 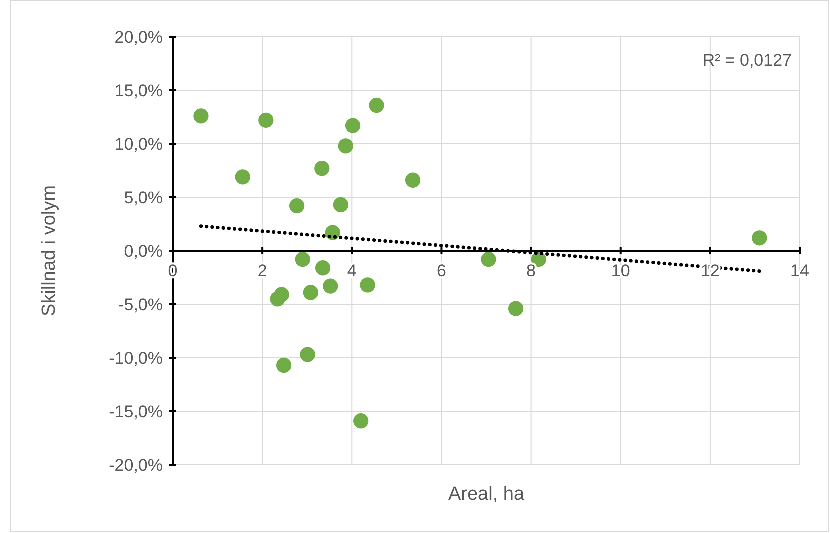 What do you see at coordinates (138, 144) in the screenshot?
I see `y-tick-label: 10,0%` at bounding box center [138, 144].